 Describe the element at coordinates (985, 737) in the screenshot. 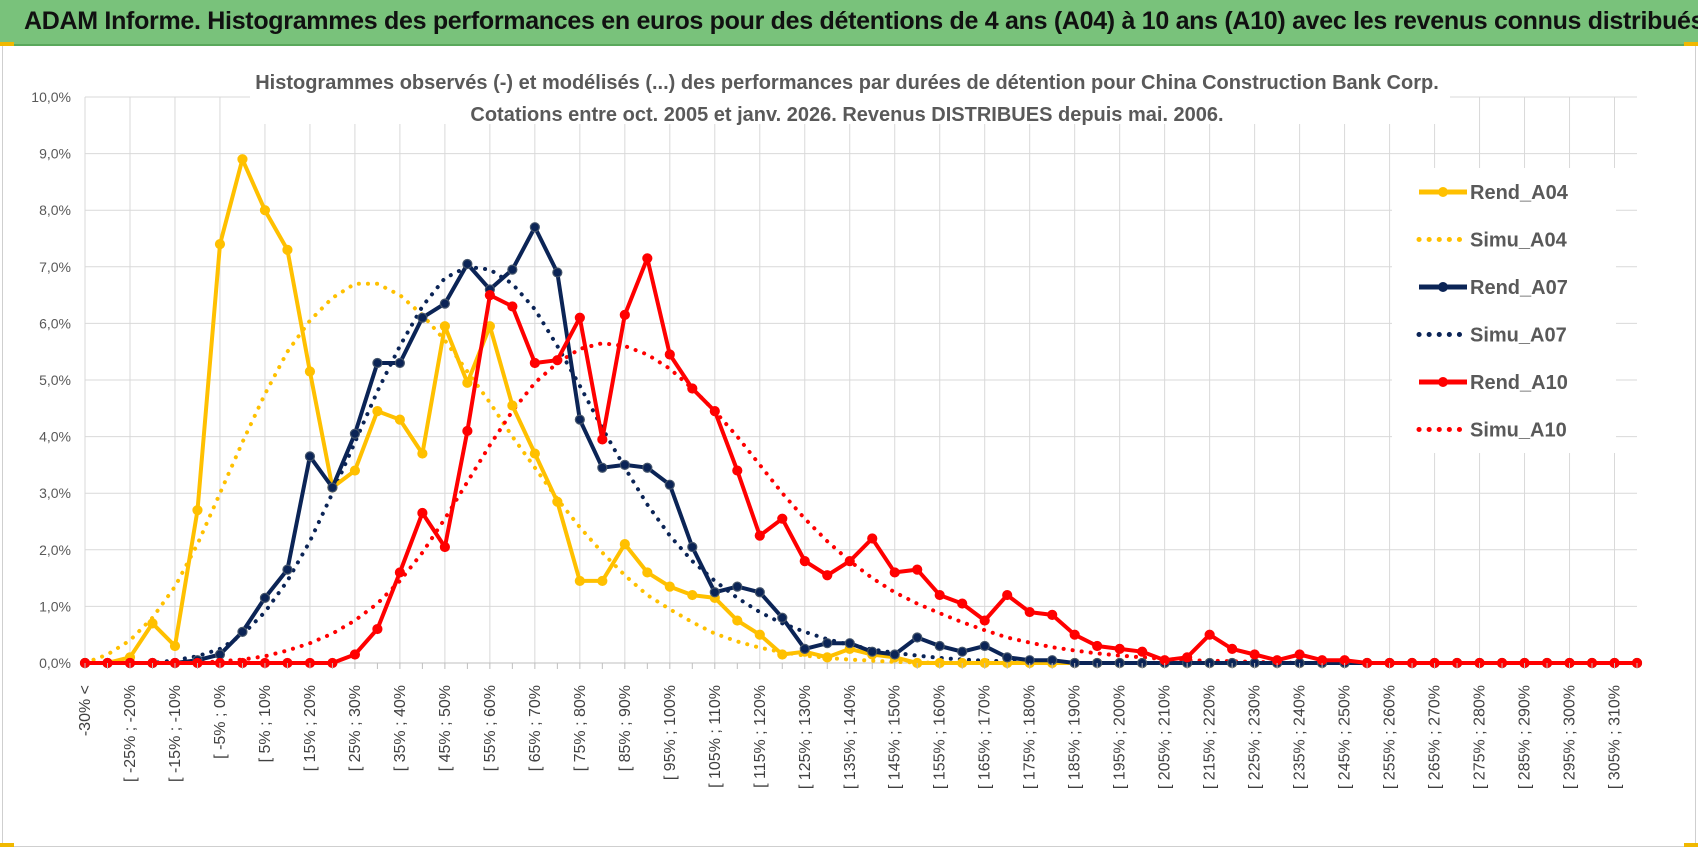

I see `x-tick-label: [ 165% ; 170%` at that location.